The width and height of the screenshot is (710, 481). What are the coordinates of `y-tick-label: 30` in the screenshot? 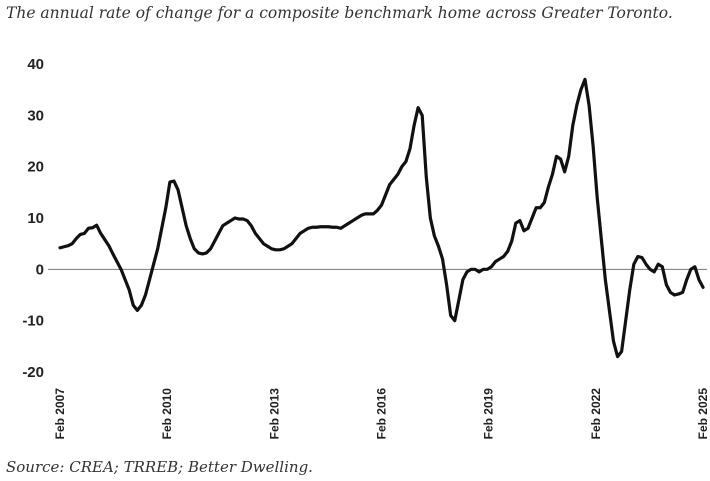 It's located at (35, 115).